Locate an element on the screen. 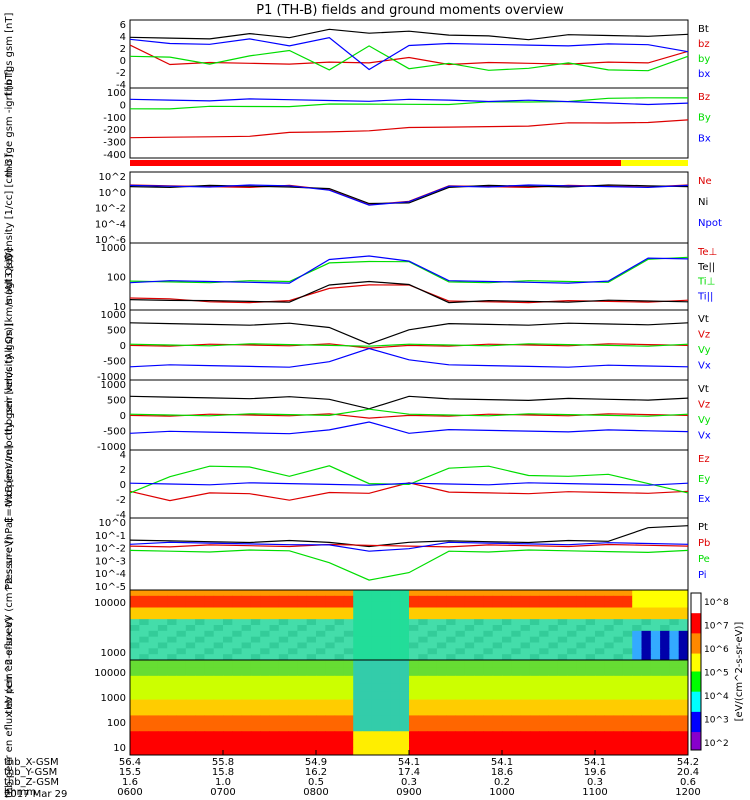  y-tick-label: 10^-2 is located at coordinates (110, 209).